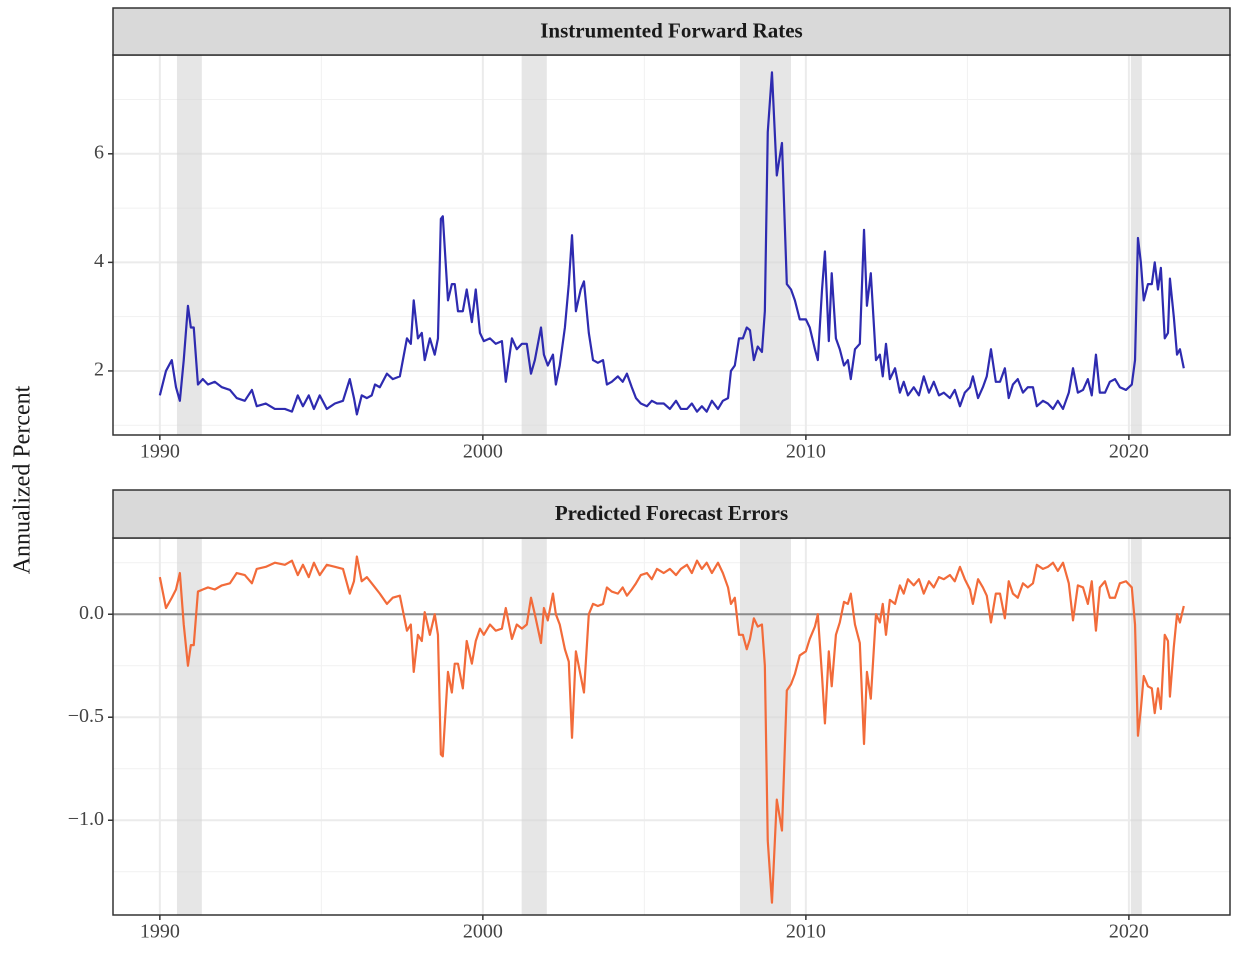 Image resolution: width=1235 pixels, height=958 pixels. Describe the element at coordinates (86, 819) in the screenshot. I see `y-tick-label: −1.0` at that location.